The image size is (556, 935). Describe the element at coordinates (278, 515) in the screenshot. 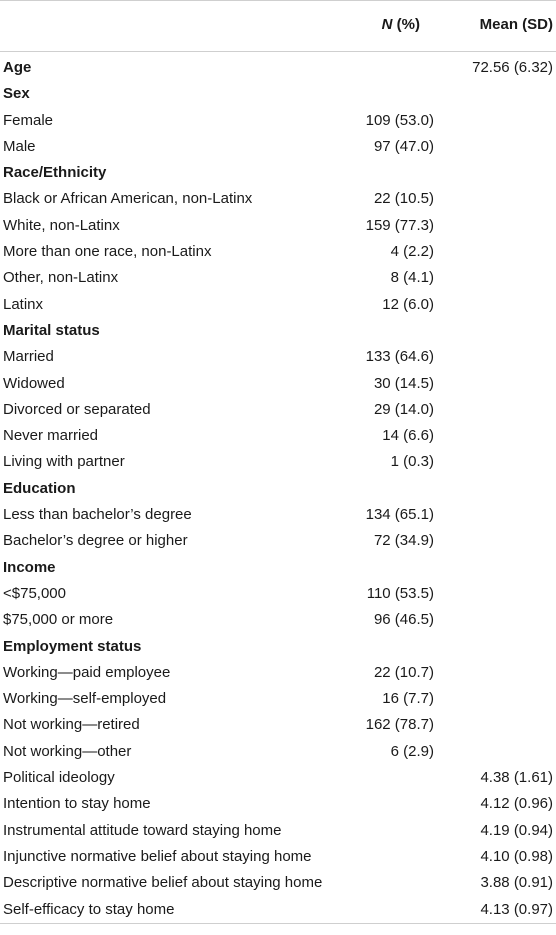

I see `table-row: Less than bachelor’s degree 134 (65.1)` at that location.